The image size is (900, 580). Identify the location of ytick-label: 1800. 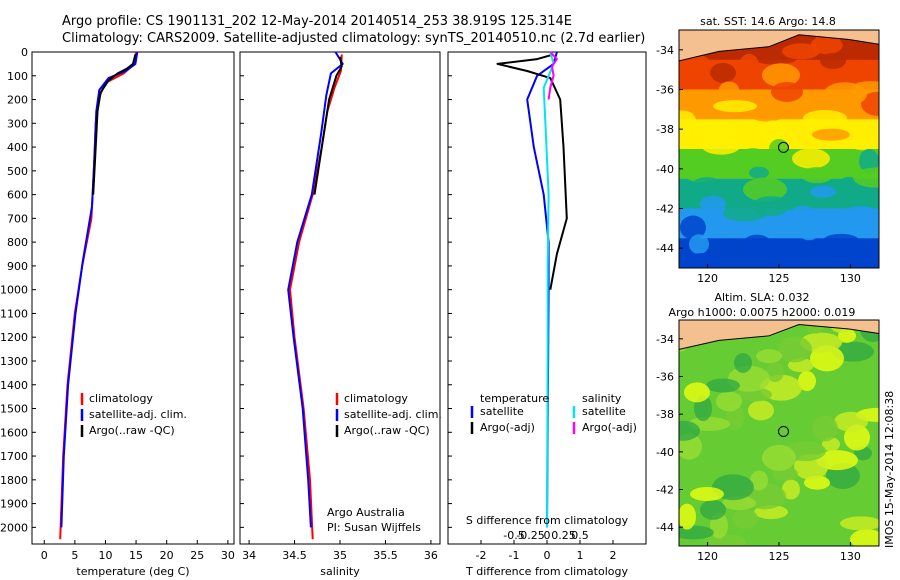
(14, 480).